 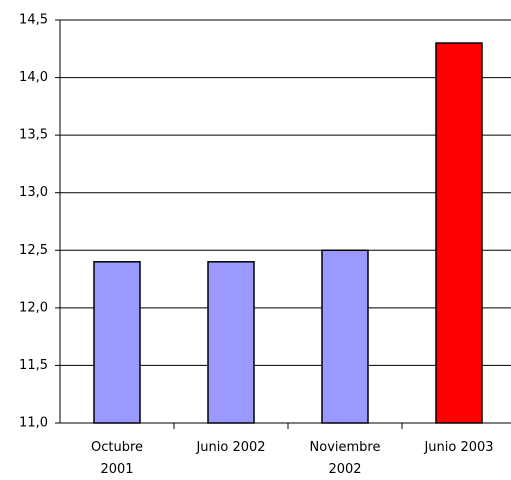 What do you see at coordinates (33, 20) in the screenshot?
I see `y-tick-label: 14,5` at bounding box center [33, 20].